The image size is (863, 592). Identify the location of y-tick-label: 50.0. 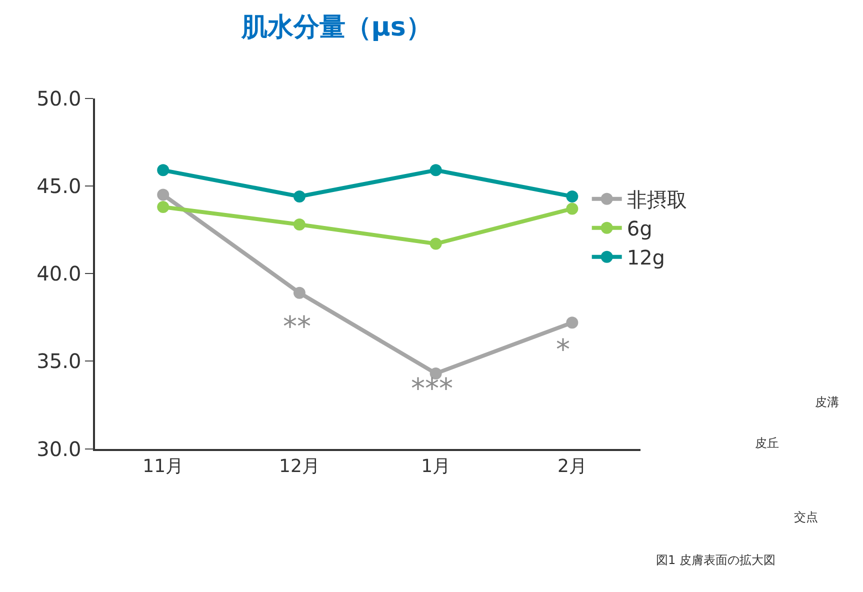
(59, 98).